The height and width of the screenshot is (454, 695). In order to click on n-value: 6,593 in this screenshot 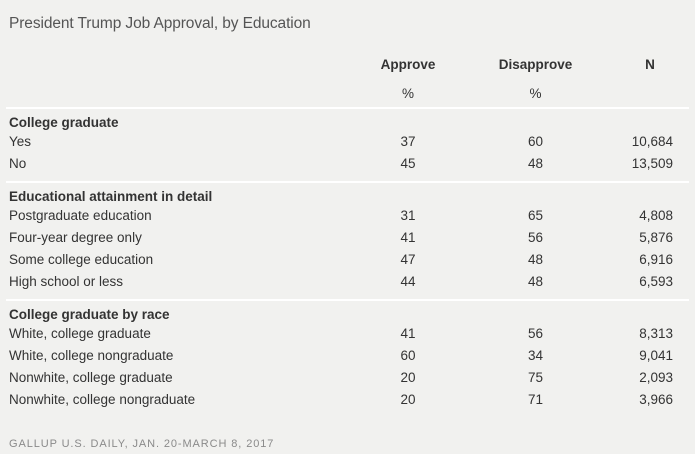, I will do `click(656, 281)`.